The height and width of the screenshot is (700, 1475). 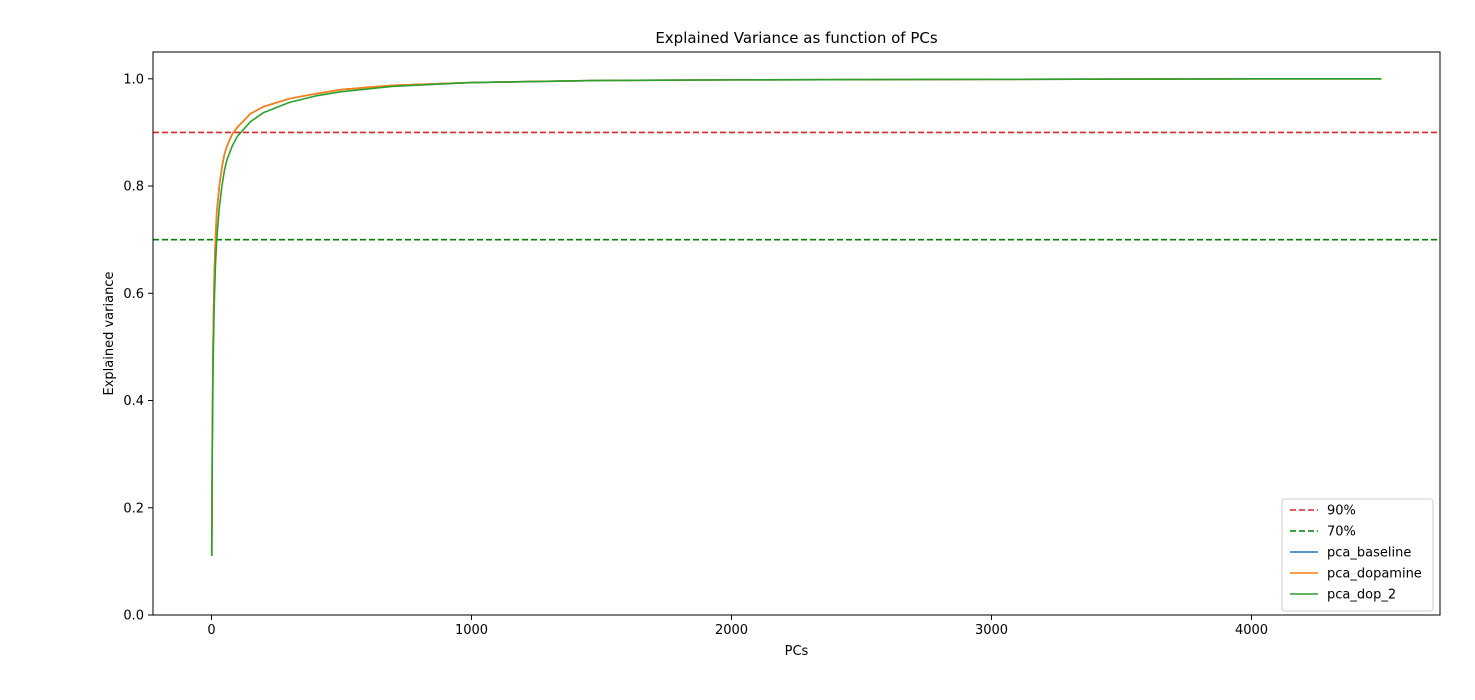 What do you see at coordinates (133, 508) in the screenshot?
I see `y-tick-label: 0.2` at bounding box center [133, 508].